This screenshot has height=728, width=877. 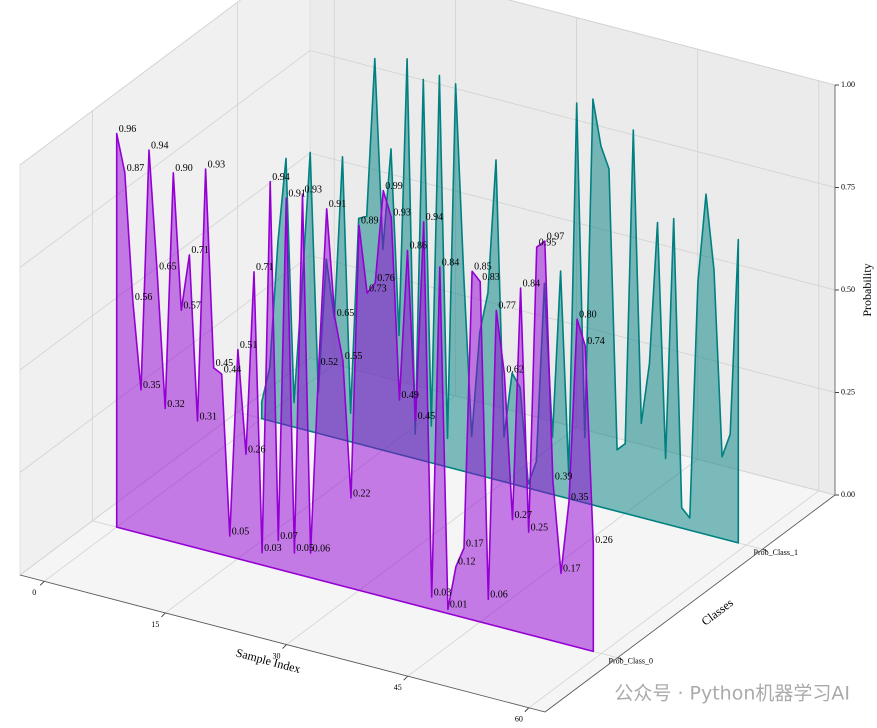 I want to click on data-label: 0.39, so click(x=564, y=476).